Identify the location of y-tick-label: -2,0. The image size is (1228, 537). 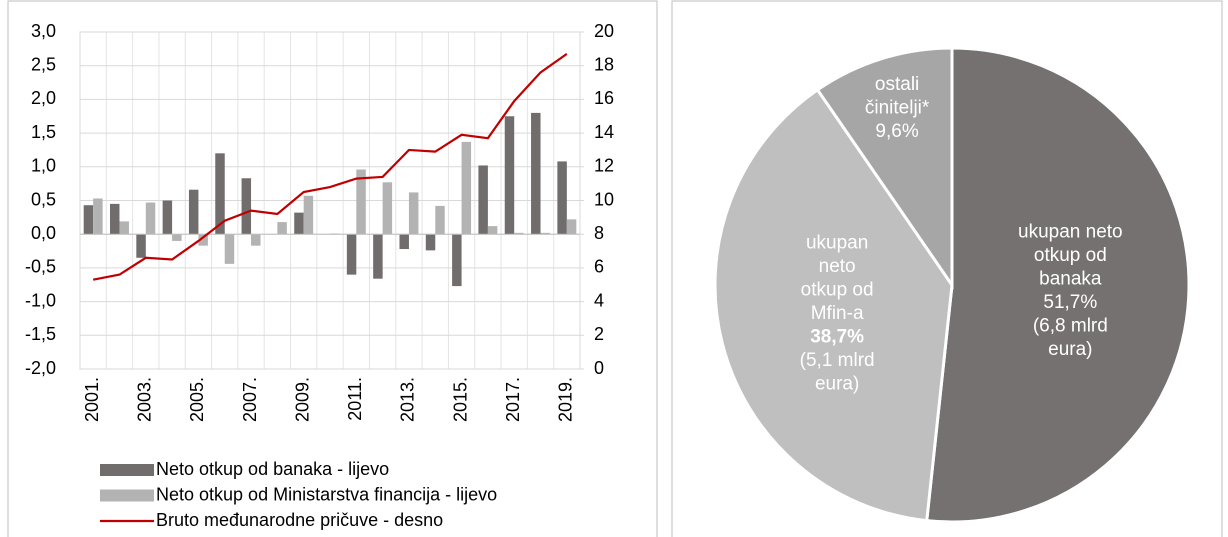
(40, 368).